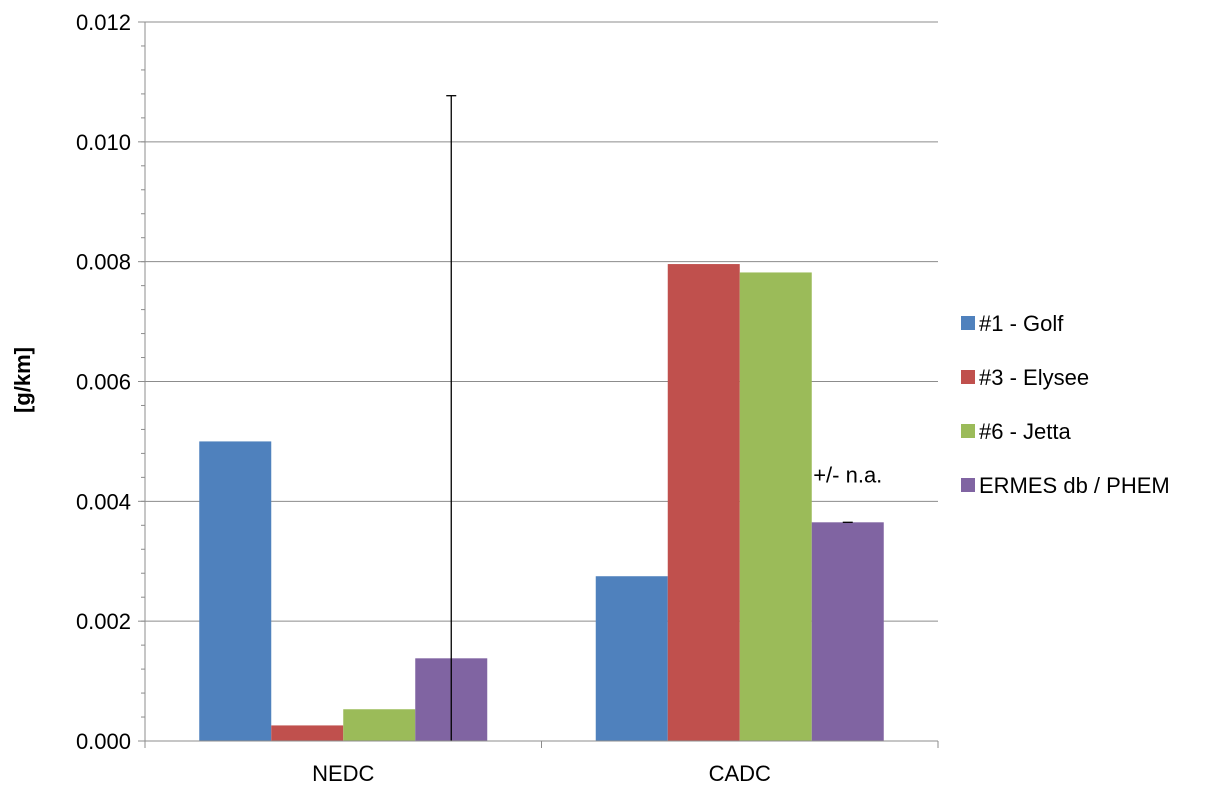  Describe the element at coordinates (847, 474) in the screenshot. I see `annotation-label: +/- n.a.` at that location.